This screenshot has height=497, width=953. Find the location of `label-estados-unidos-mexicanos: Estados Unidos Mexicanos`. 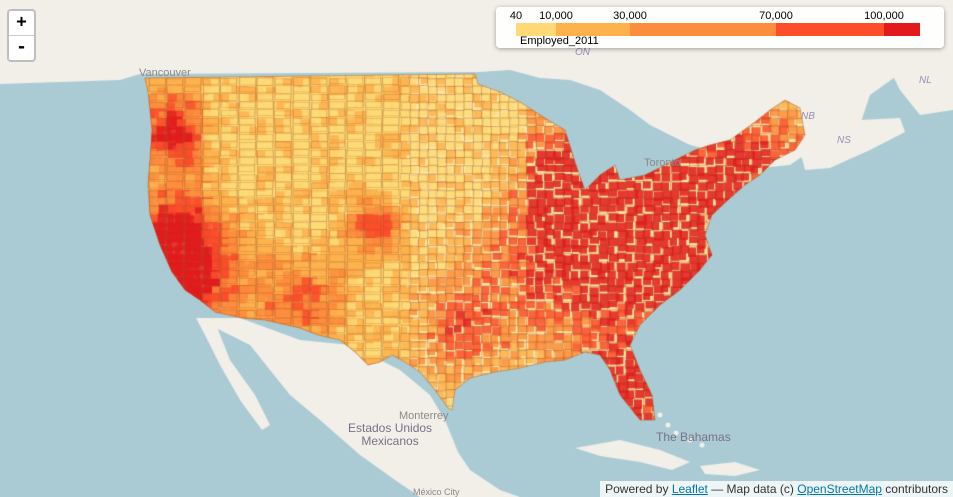

label-estados-unidos-mexicanos: Estados Unidos Mexicanos is located at coordinates (390, 434).